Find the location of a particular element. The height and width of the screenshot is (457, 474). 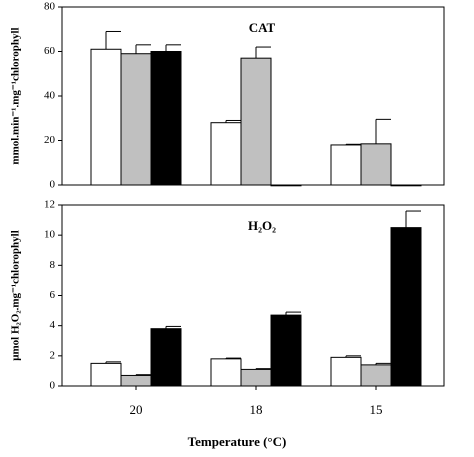

y-tick-label: 20 is located at coordinates (50, 140).